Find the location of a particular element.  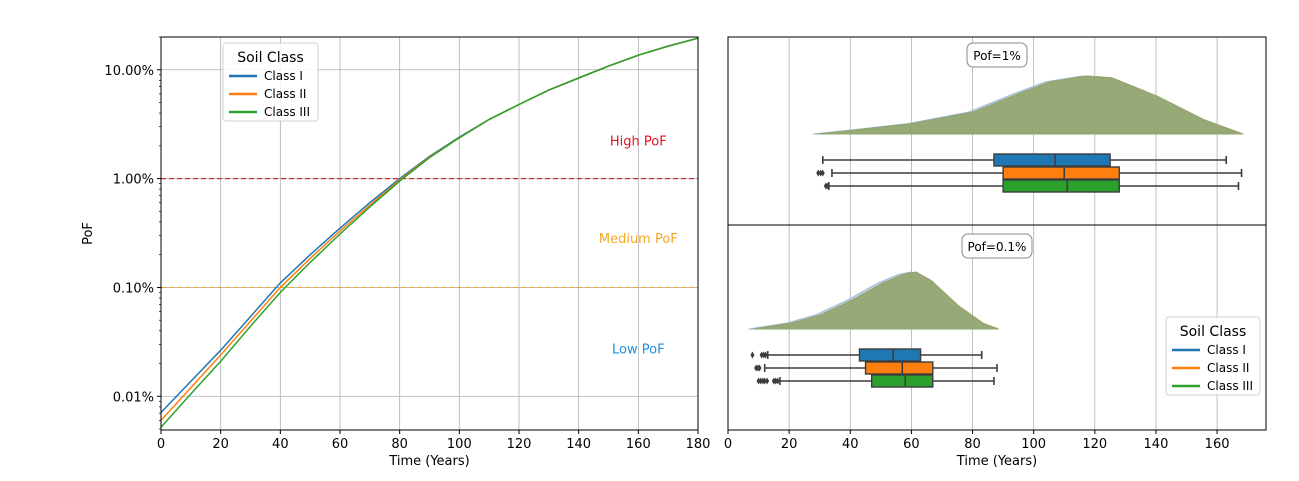

panel-label: Pof=1% is located at coordinates (996, 56).